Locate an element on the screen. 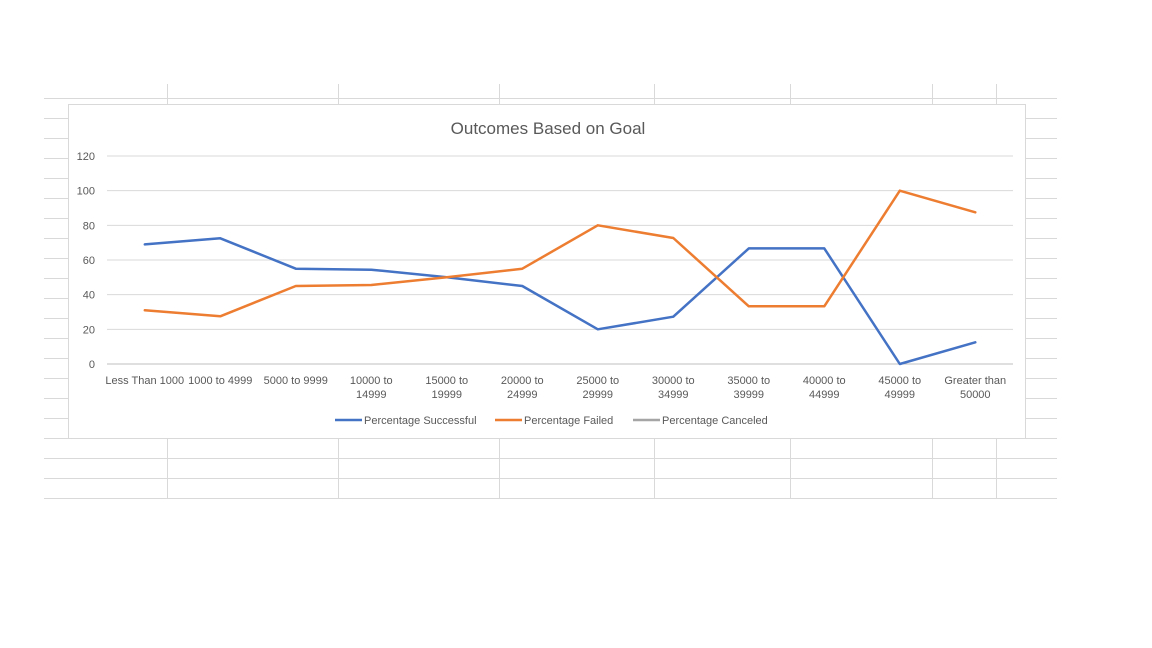  x-tick-label: 30000 to 34999 is located at coordinates (673, 388).